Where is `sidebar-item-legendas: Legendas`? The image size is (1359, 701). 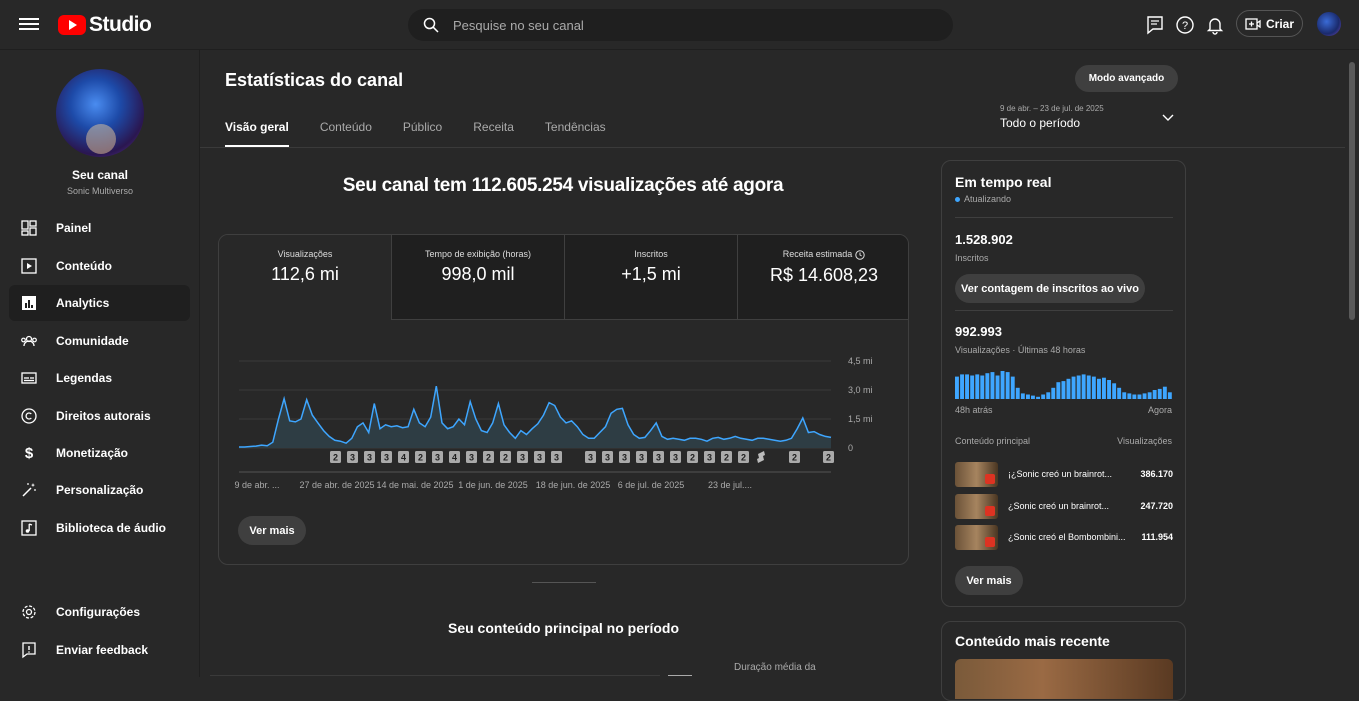
sidebar-item-legendas: Legendas is located at coordinates (99, 378).